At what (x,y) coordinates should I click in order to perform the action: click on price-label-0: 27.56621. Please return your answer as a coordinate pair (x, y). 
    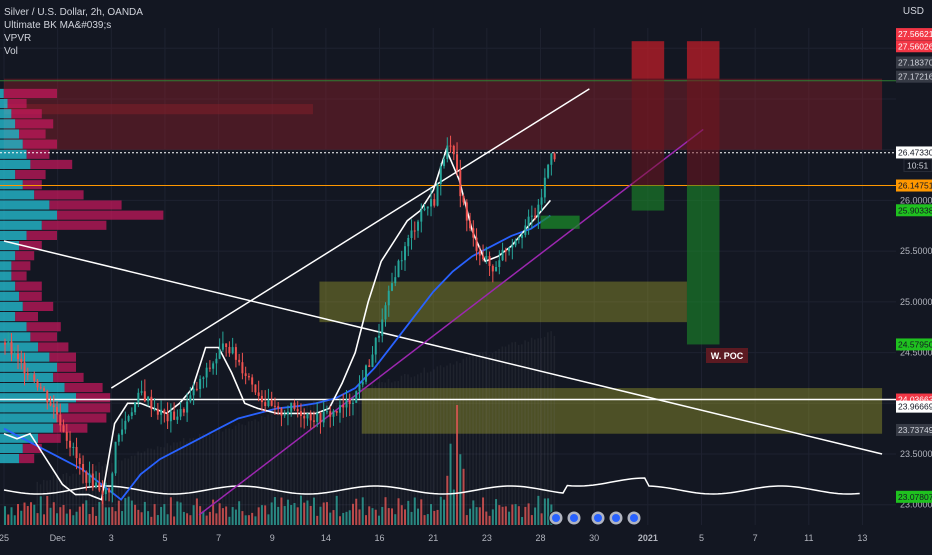
    Looking at the image, I should click on (915, 34).